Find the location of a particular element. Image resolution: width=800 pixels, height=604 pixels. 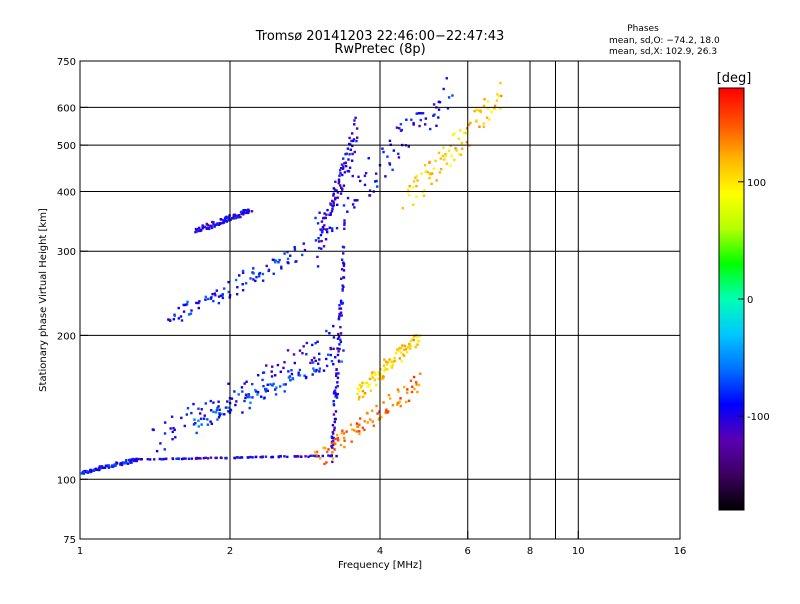

chart-subtitle: RwPretec (8p) is located at coordinates (379, 49).